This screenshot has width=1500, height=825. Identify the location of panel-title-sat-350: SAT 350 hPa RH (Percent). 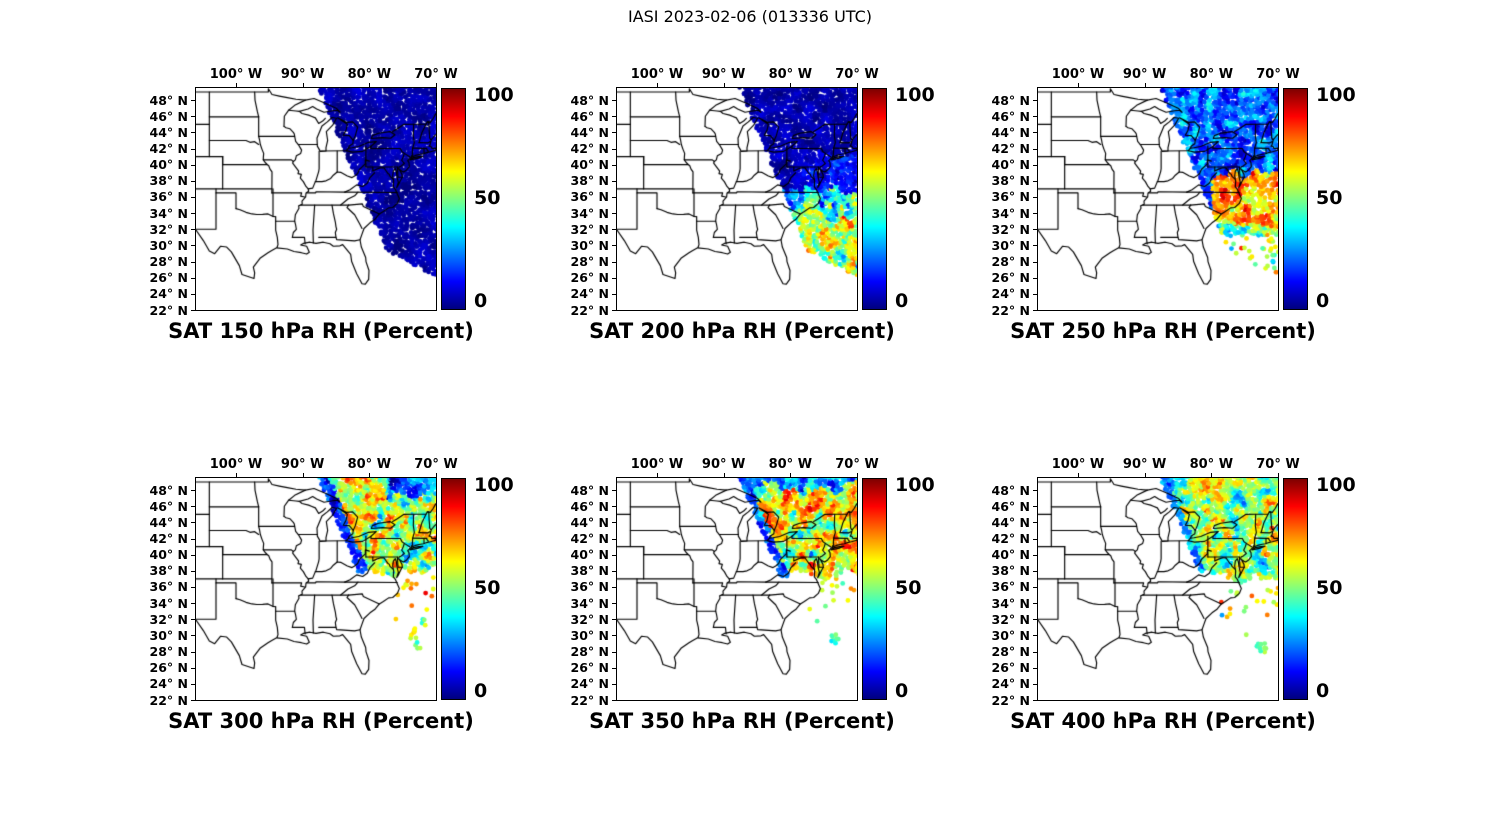
(742, 721).